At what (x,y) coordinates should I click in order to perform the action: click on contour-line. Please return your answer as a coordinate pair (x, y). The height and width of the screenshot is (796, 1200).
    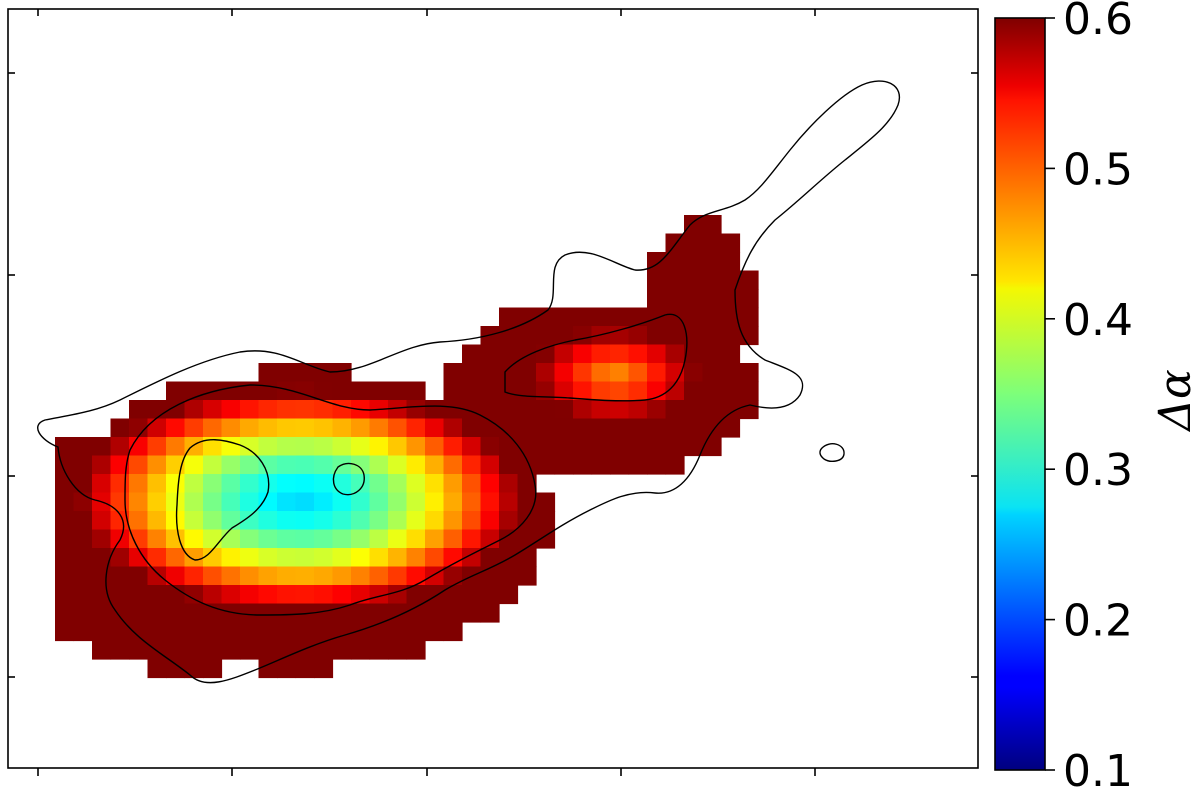
    Looking at the image, I should click on (222, 500).